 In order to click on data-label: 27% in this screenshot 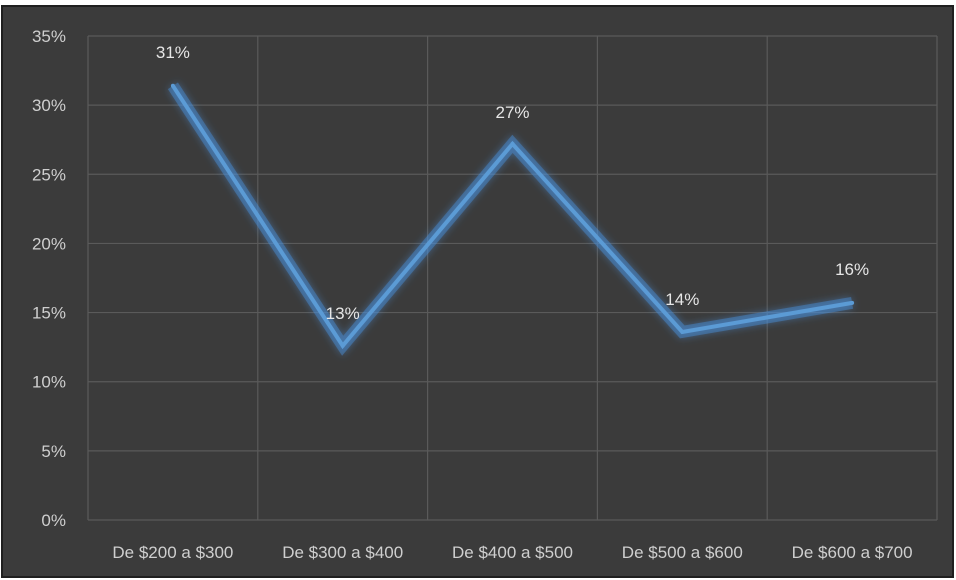, I will do `click(512, 112)`.